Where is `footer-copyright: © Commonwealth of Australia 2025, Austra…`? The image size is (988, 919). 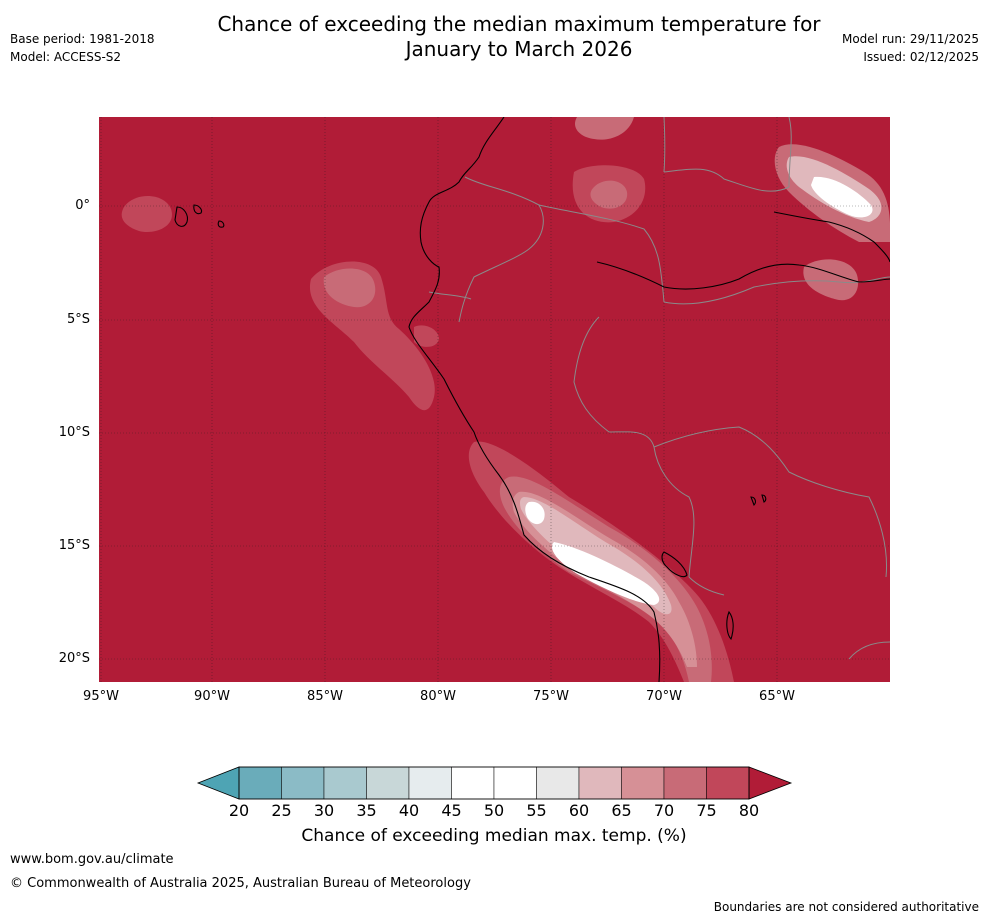 footer-copyright: © Commonwealth of Australia 2025, Austra… is located at coordinates (240, 883).